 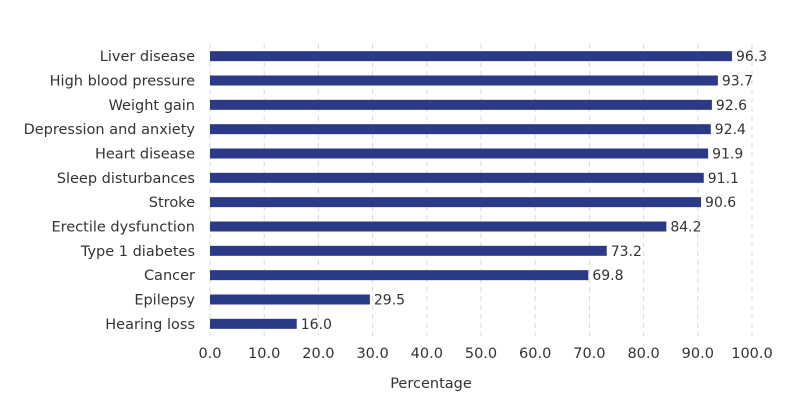 I want to click on x-tick-label: 80.0, so click(x=643, y=354).